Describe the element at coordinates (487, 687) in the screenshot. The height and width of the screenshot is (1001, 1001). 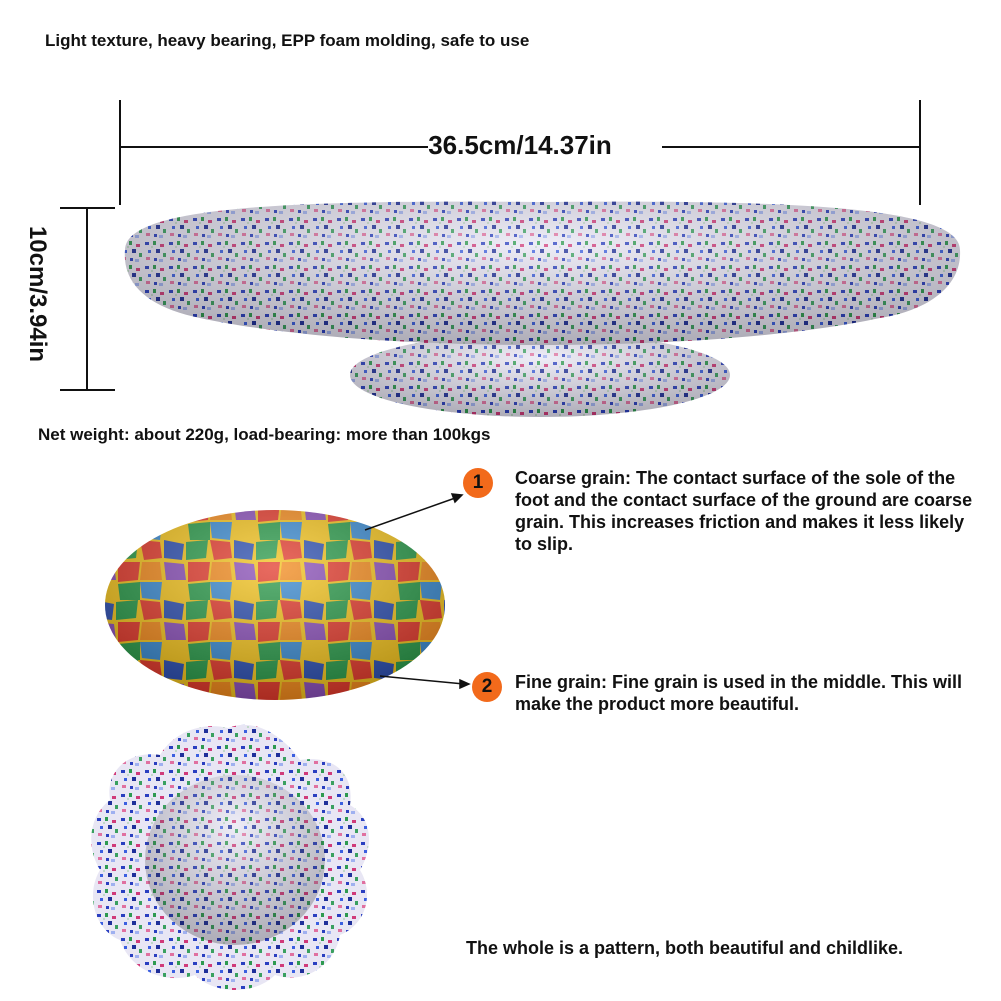
I see `feature-badge-2: 2` at that location.